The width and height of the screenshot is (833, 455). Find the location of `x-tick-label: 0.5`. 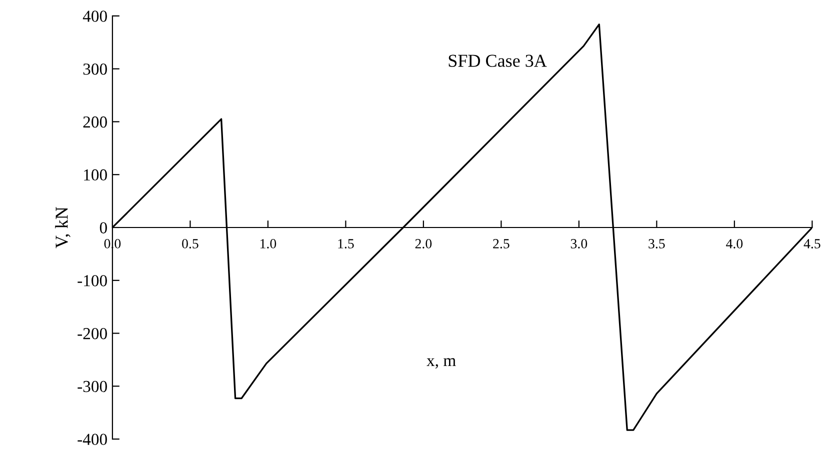

x-tick-label: 0.5 is located at coordinates (190, 243).